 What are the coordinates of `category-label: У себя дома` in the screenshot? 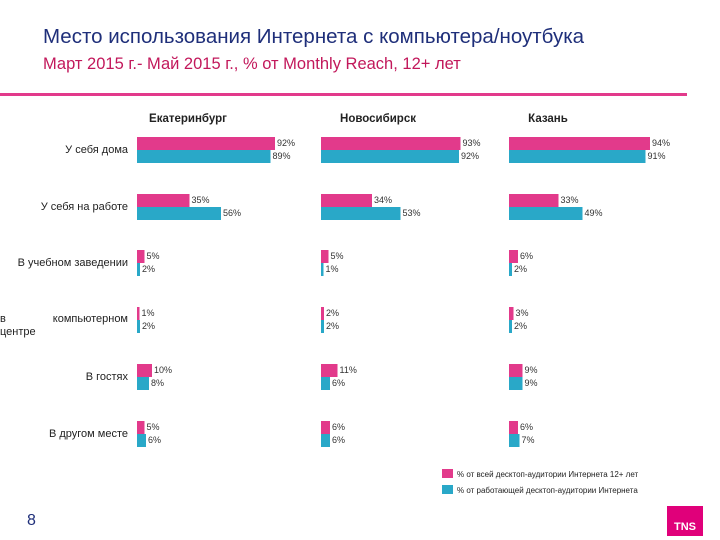 It's located at (97, 150).